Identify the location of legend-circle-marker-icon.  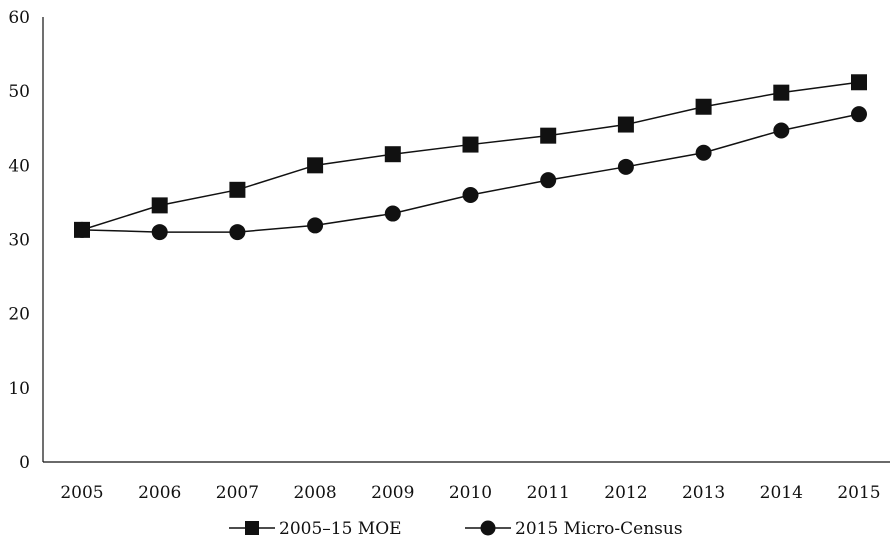
(488, 528).